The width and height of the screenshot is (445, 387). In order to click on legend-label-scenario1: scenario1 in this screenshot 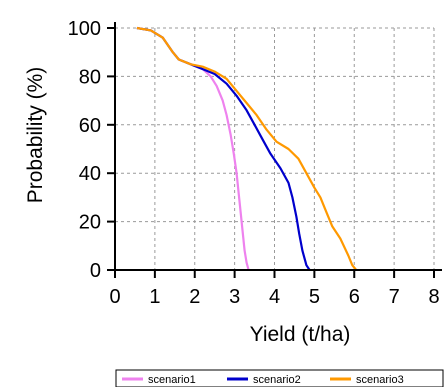, I will do `click(172, 380)`.